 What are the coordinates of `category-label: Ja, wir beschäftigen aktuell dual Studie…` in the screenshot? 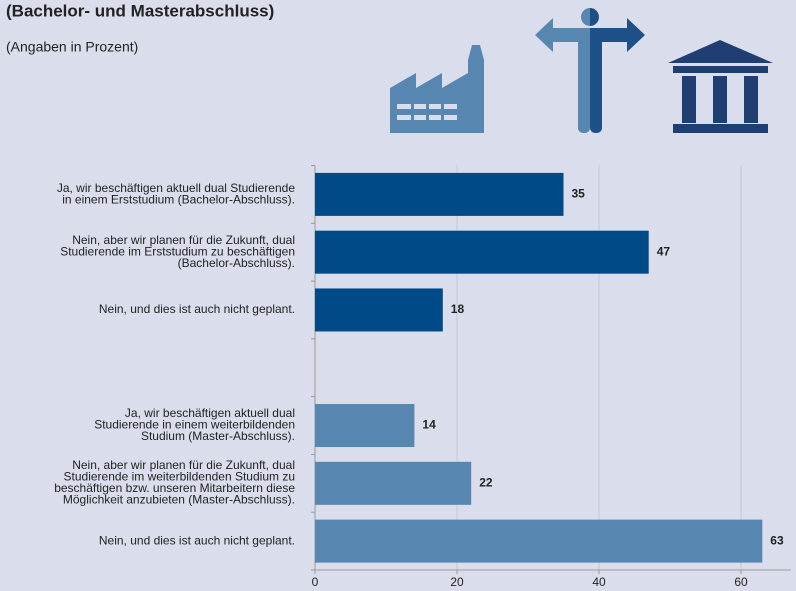 It's located at (176, 188).